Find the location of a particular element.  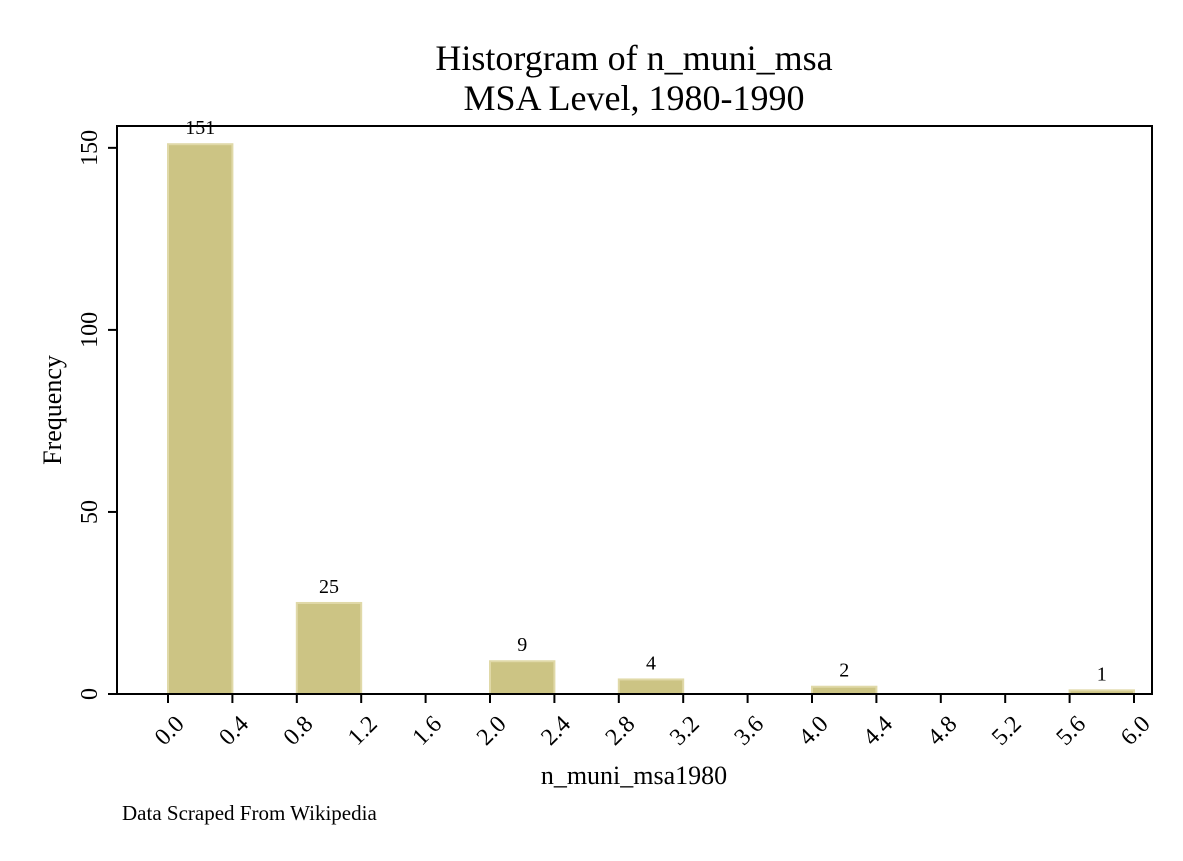

bar-value-label: 151 is located at coordinates (200, 128).